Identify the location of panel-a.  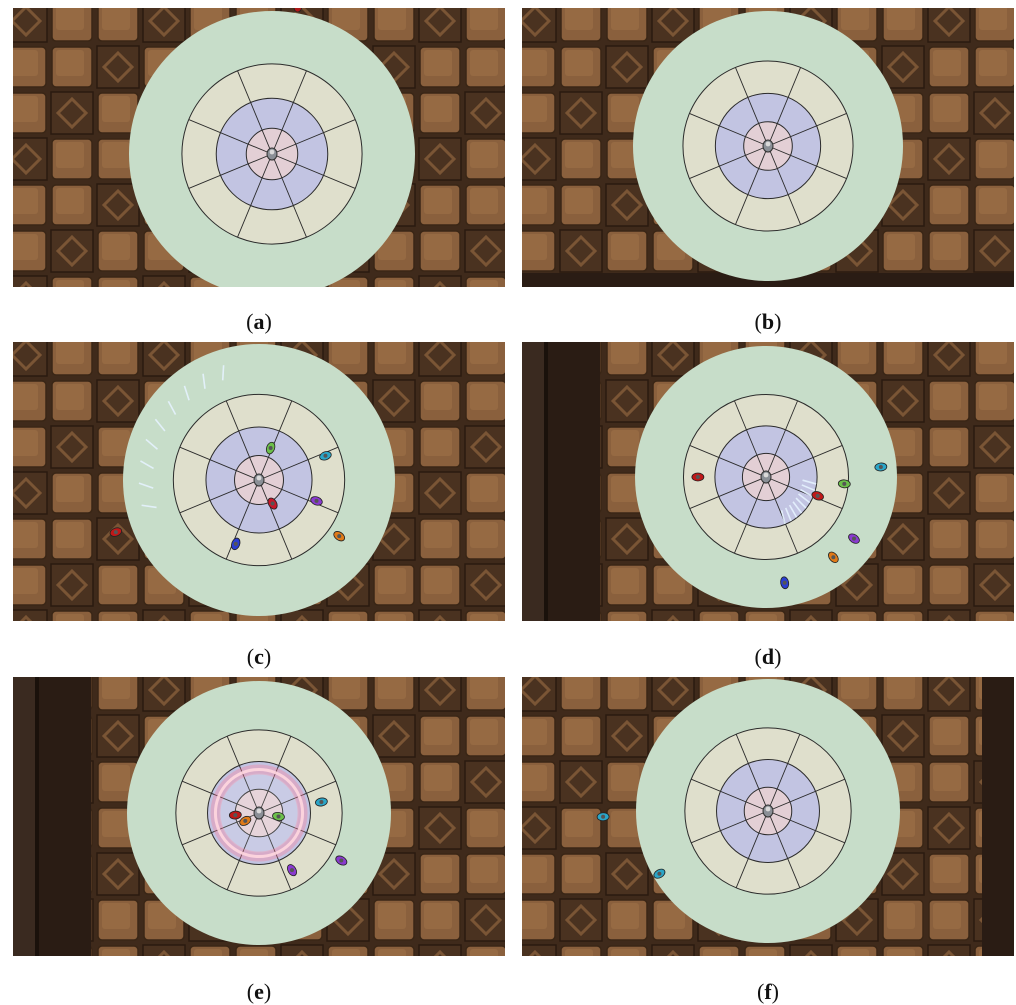
(259, 147).